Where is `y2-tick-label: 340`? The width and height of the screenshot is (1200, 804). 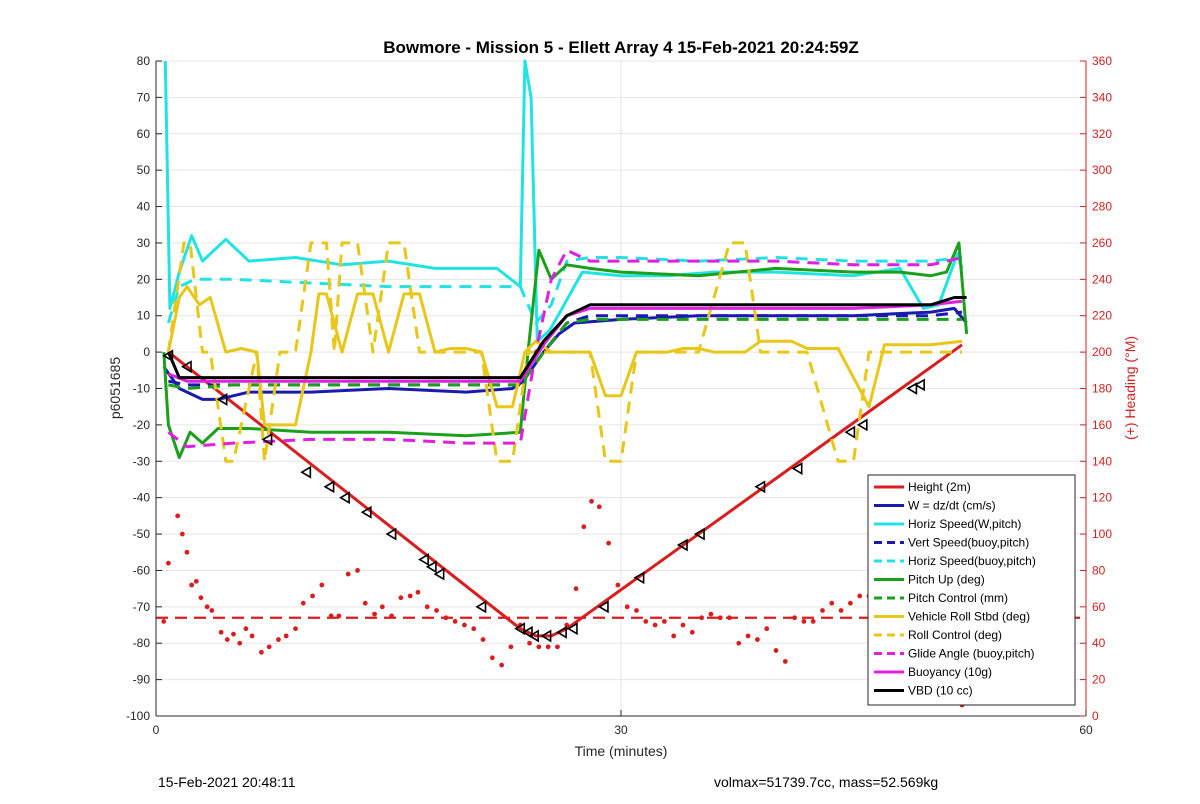 y2-tick-label: 340 is located at coordinates (1102, 97).